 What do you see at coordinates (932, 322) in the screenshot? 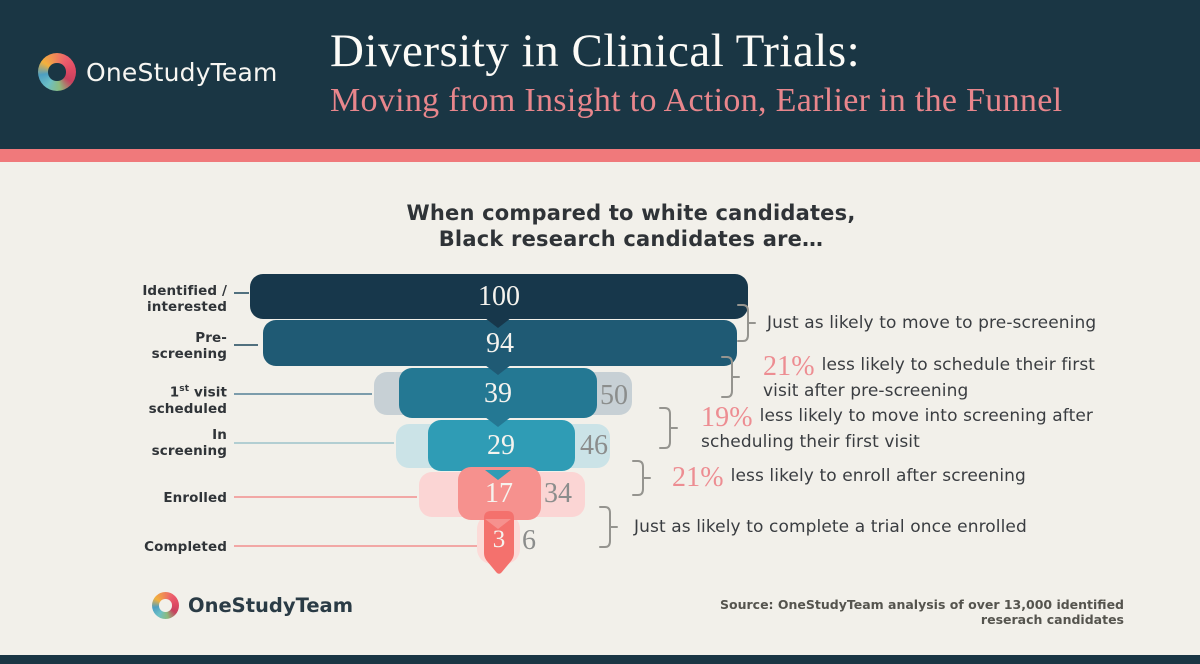
I see `annotation-text: Just as likely to move to pre-screening` at bounding box center [932, 322].